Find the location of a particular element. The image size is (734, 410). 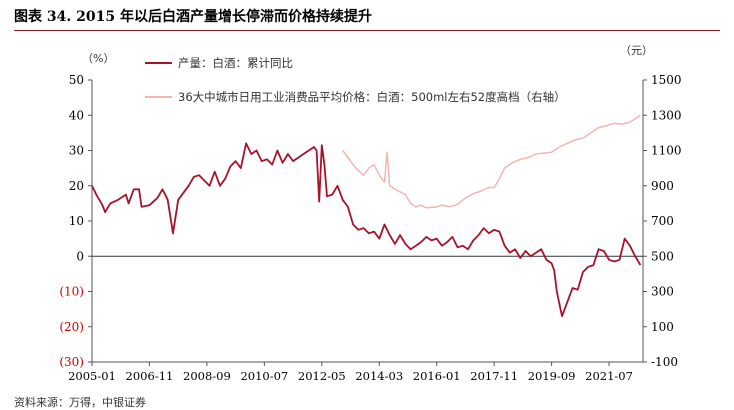

title-divider is located at coordinates (367, 30).